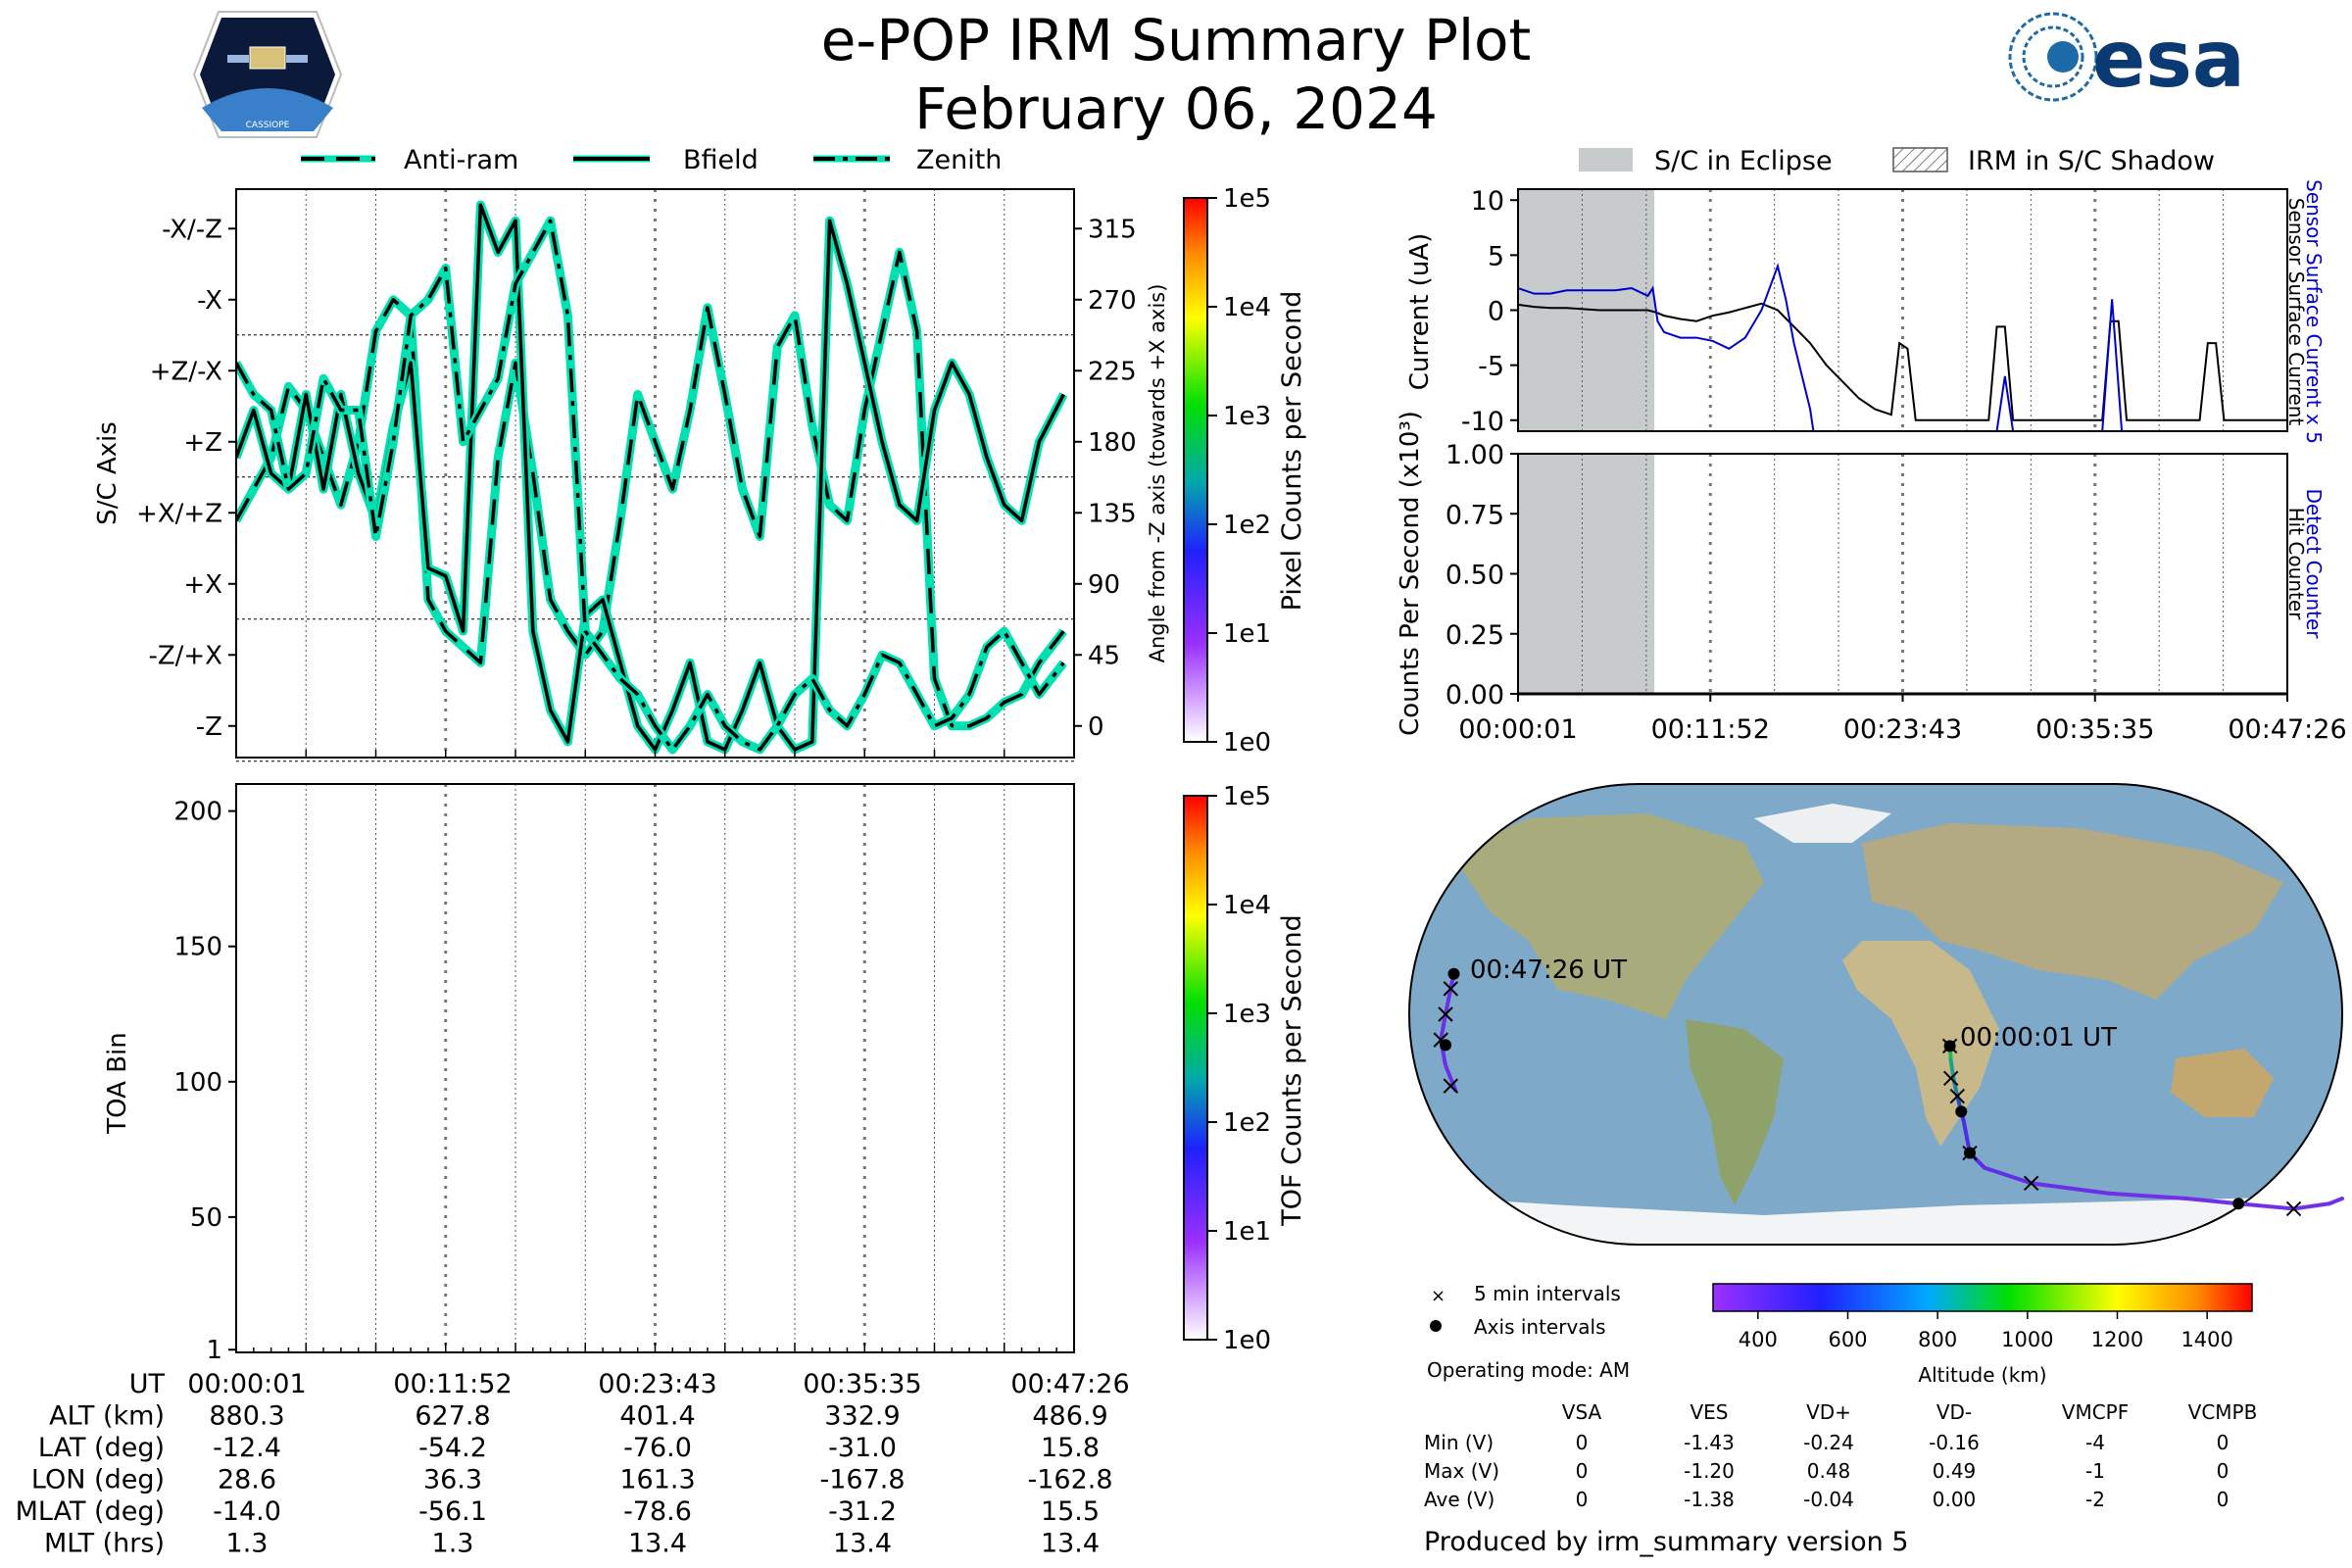  Describe the element at coordinates (1112, 229) in the screenshot. I see `y-tick-label-right: 315` at that location.